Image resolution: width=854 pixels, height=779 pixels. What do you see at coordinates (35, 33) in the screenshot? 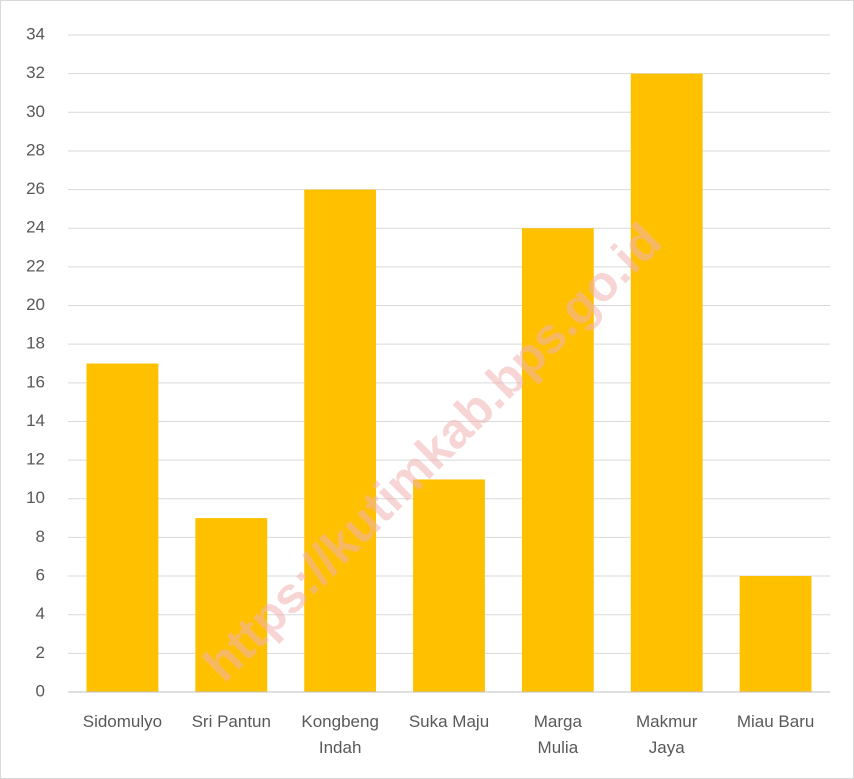
I see `y-tick-label: 34` at bounding box center [35, 33].